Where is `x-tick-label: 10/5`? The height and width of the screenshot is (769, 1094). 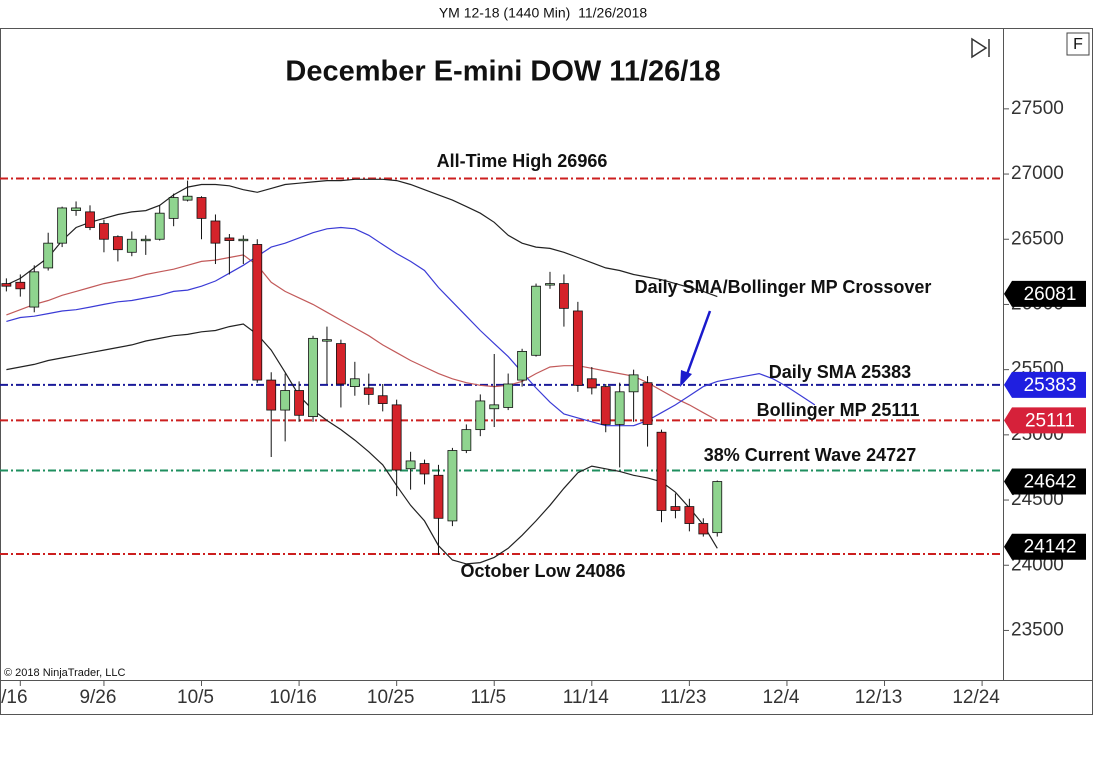
x-tick-label: 10/5 is located at coordinates (195, 697).